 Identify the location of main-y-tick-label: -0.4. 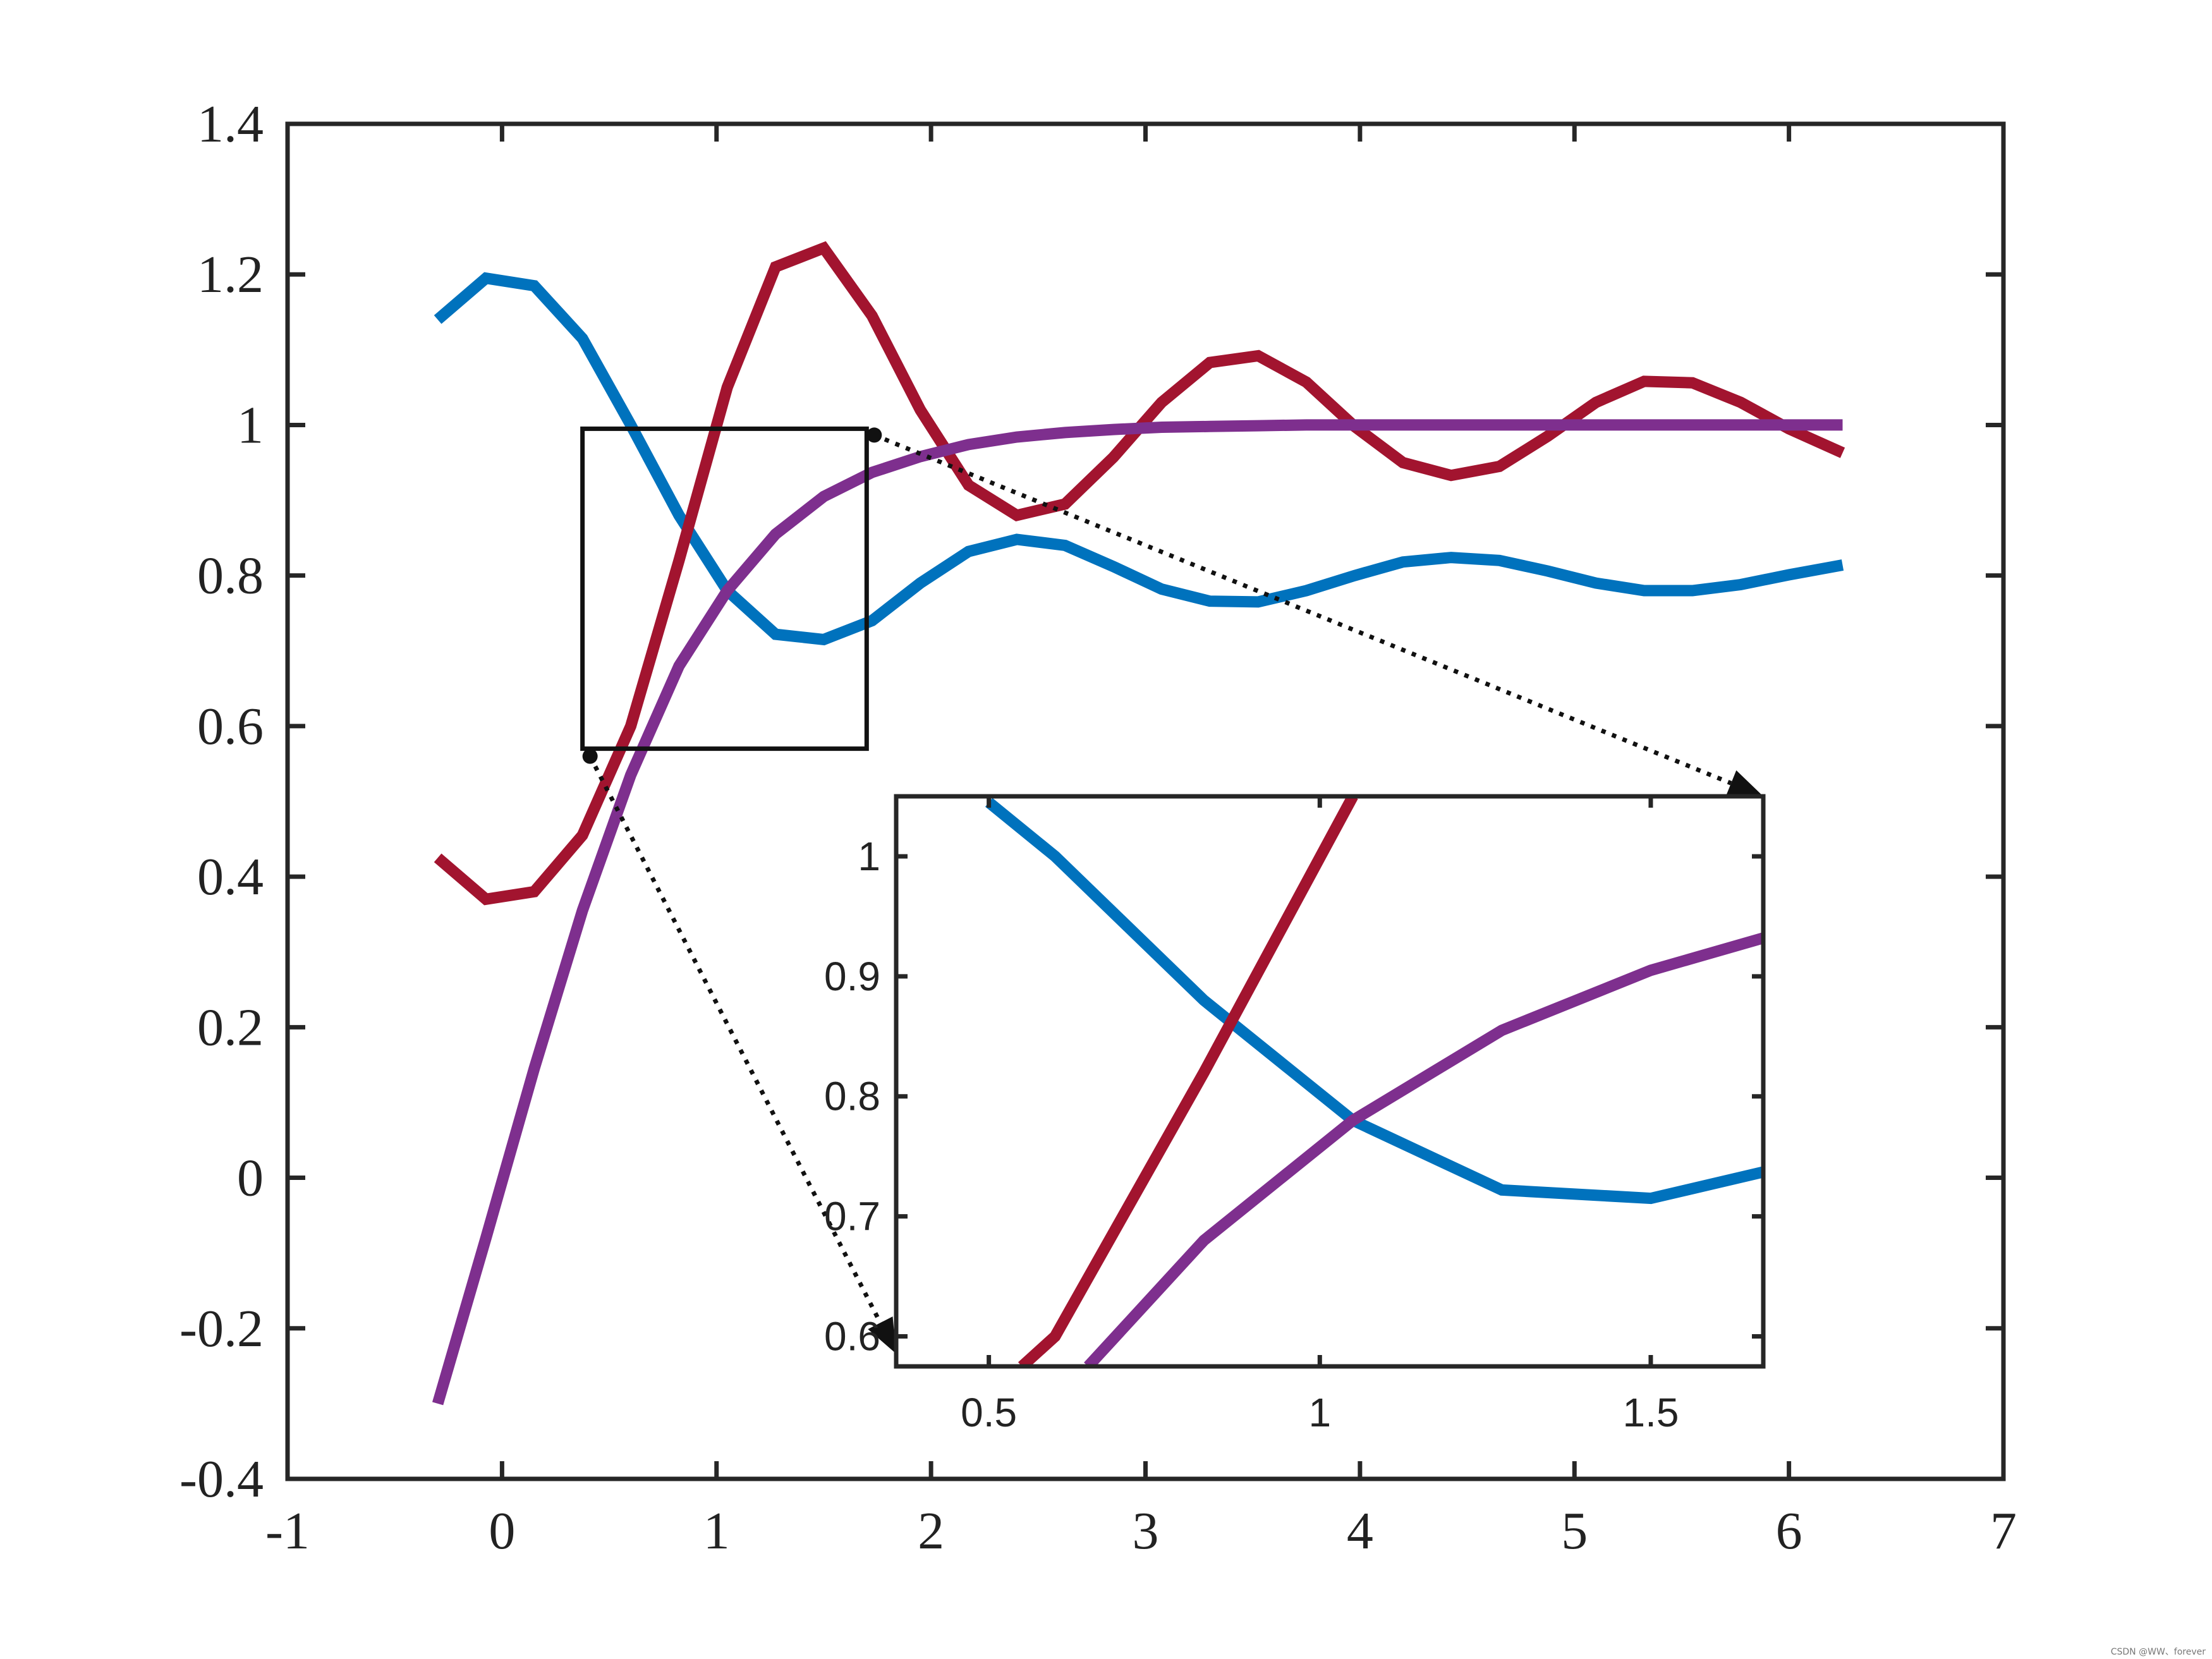
(221, 1479).